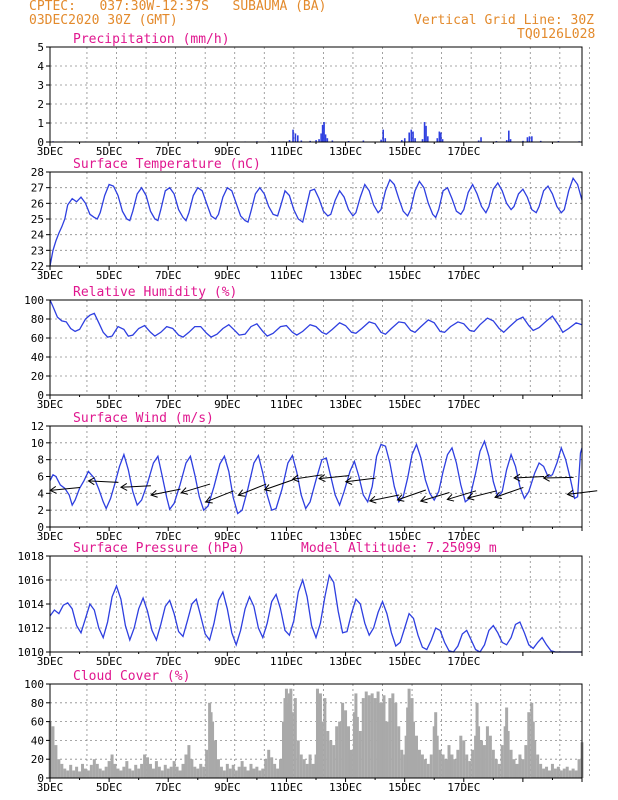  I want to click on panel-3-frame, so click(316, 347).